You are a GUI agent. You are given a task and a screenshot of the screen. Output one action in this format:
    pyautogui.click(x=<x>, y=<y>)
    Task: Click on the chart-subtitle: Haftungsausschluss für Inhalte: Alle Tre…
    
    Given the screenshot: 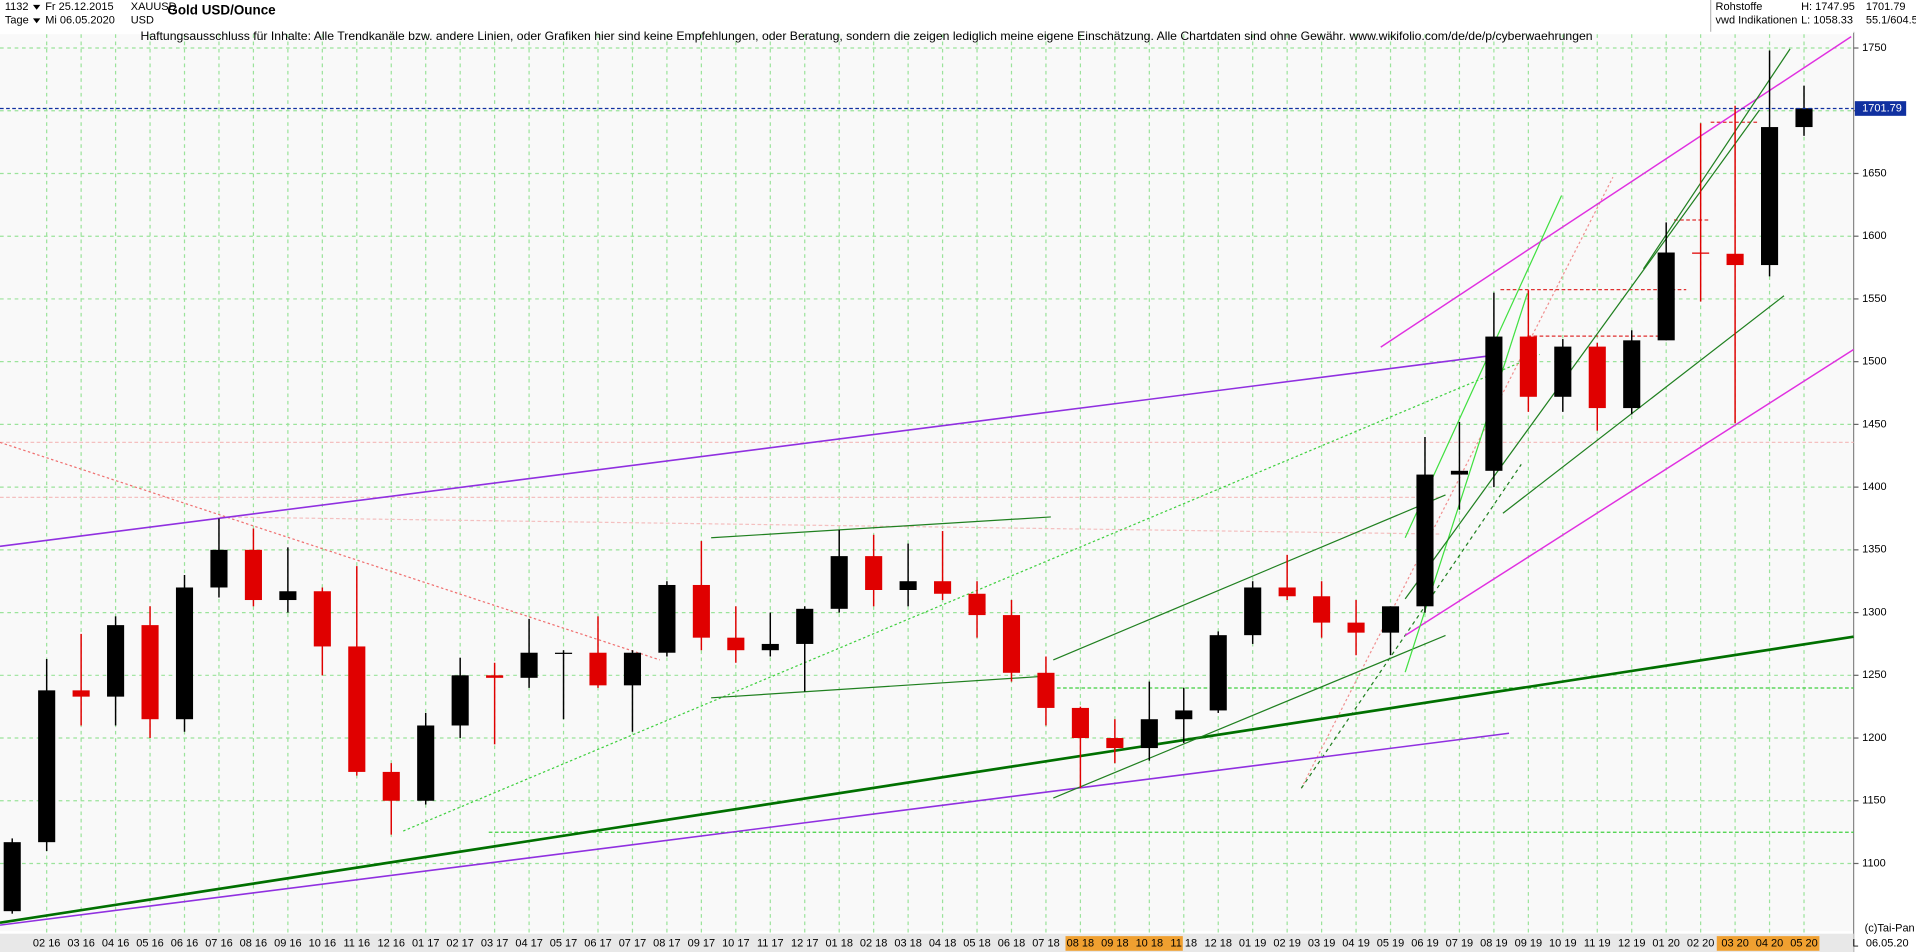 What is the action you would take?
    pyautogui.click(x=867, y=36)
    